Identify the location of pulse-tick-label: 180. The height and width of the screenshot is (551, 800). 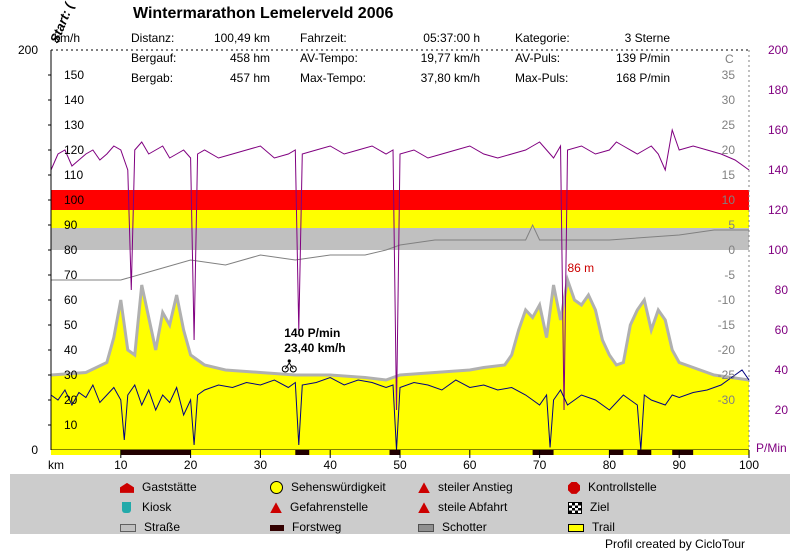
(778, 90).